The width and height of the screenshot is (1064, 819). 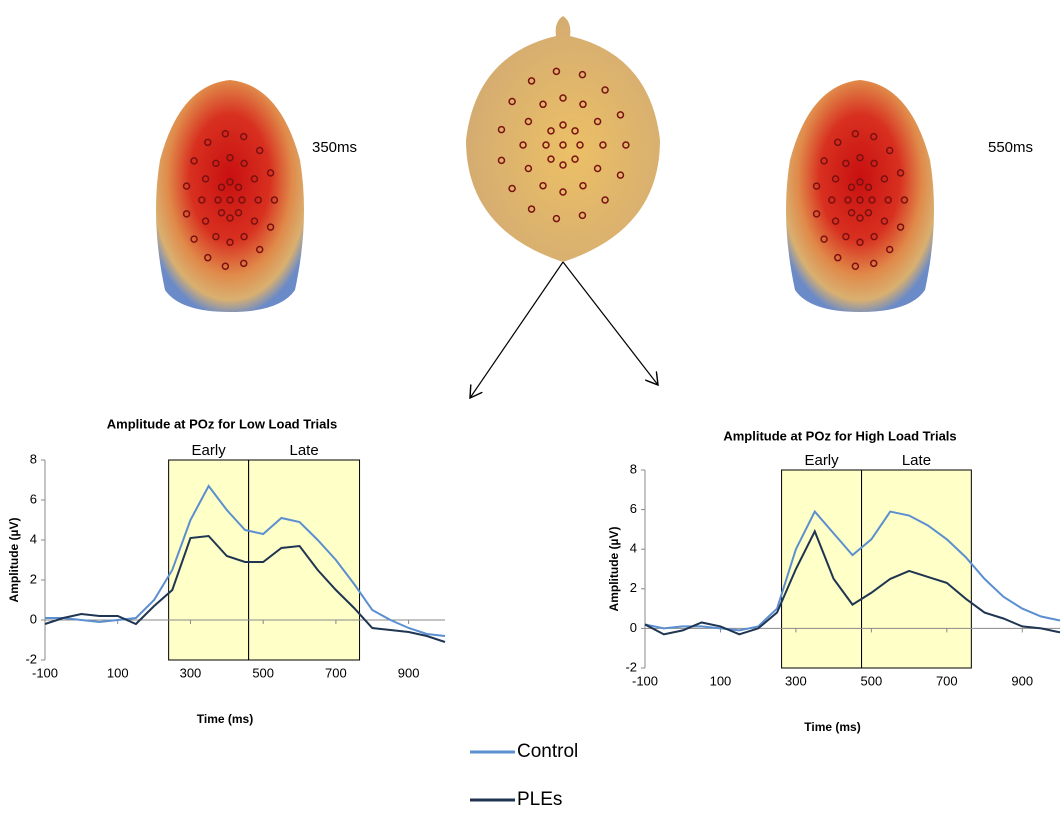 I want to click on x-tick-label: -100, so click(x=645, y=680).